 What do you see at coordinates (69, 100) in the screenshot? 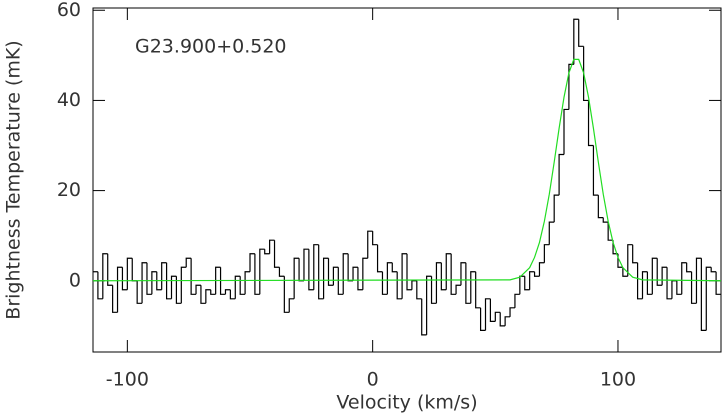
I see `y-tick-label: 40` at bounding box center [69, 100].